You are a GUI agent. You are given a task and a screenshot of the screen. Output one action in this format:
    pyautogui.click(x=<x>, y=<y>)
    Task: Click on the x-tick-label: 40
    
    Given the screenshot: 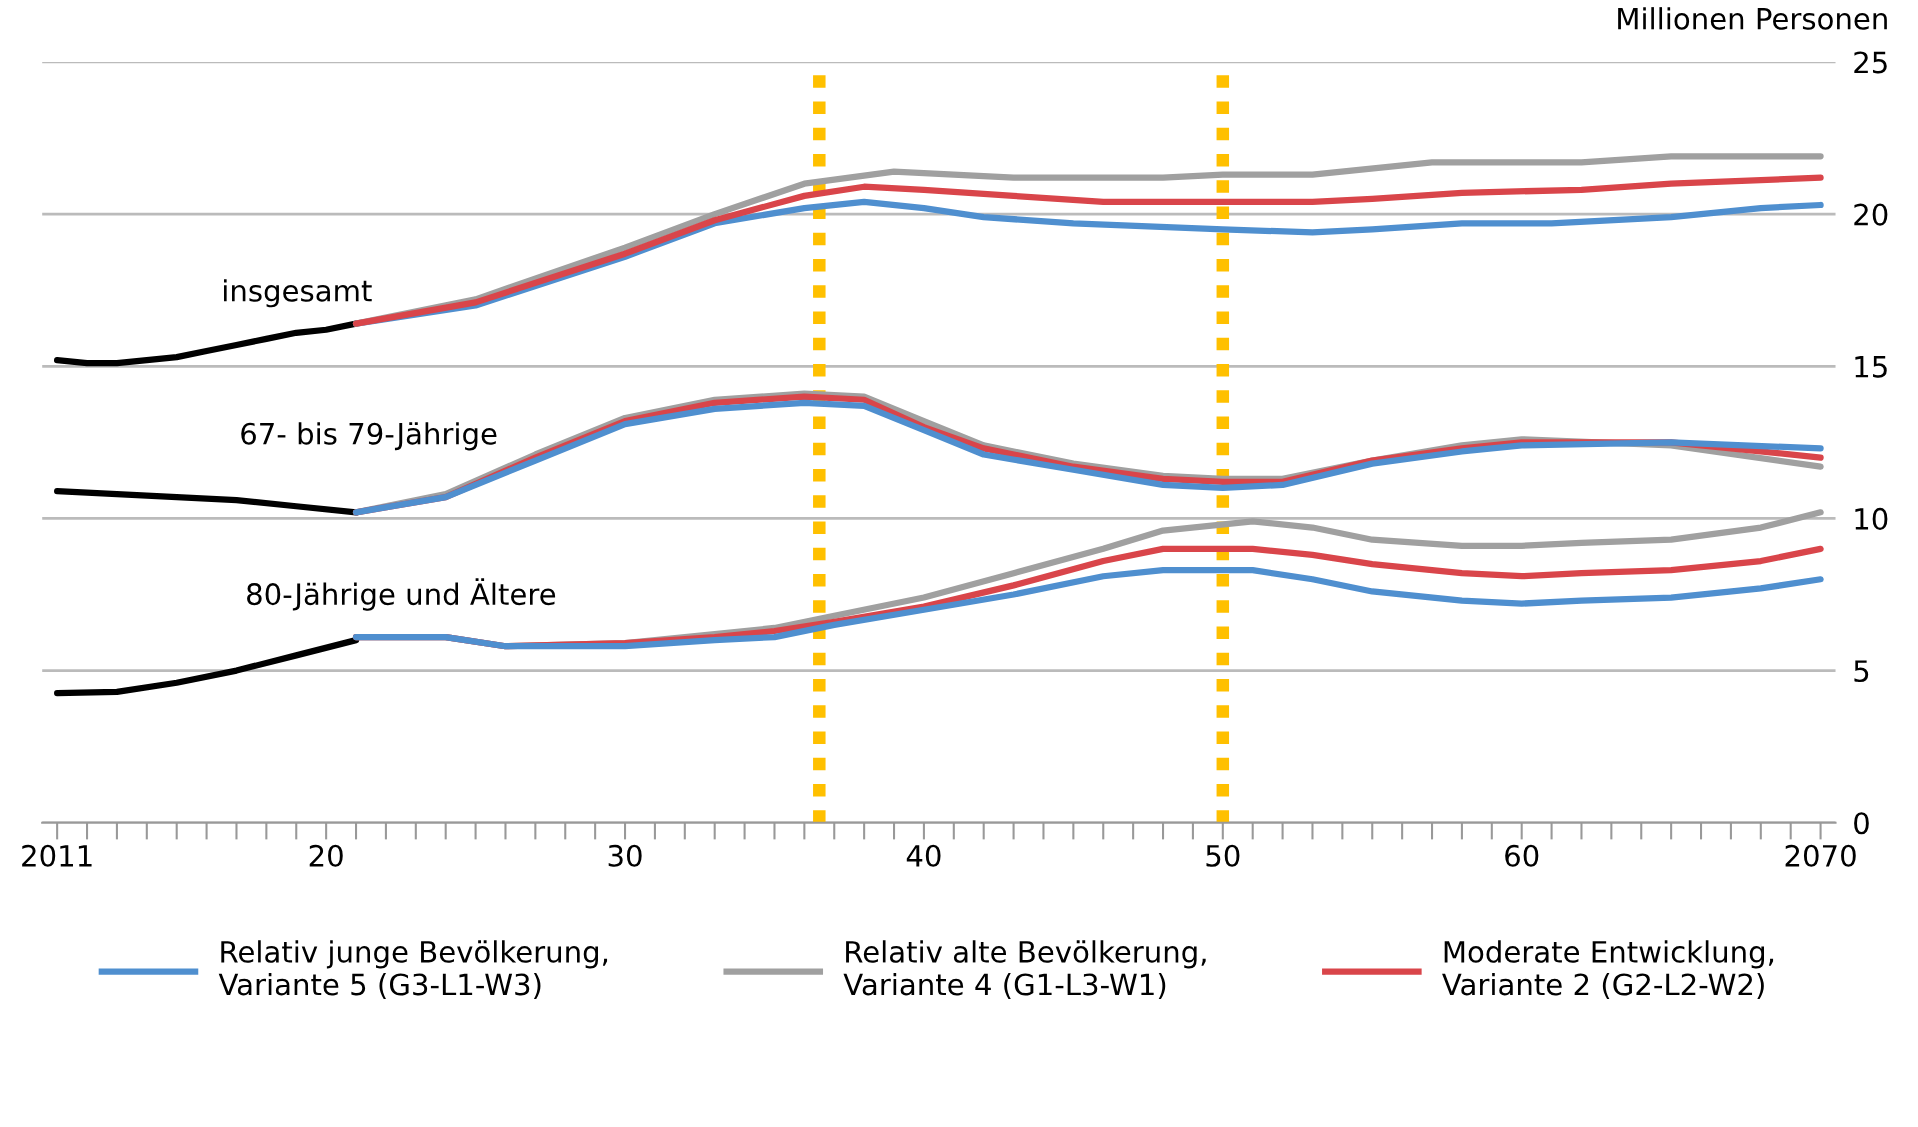 What is the action you would take?
    pyautogui.click(x=923, y=855)
    